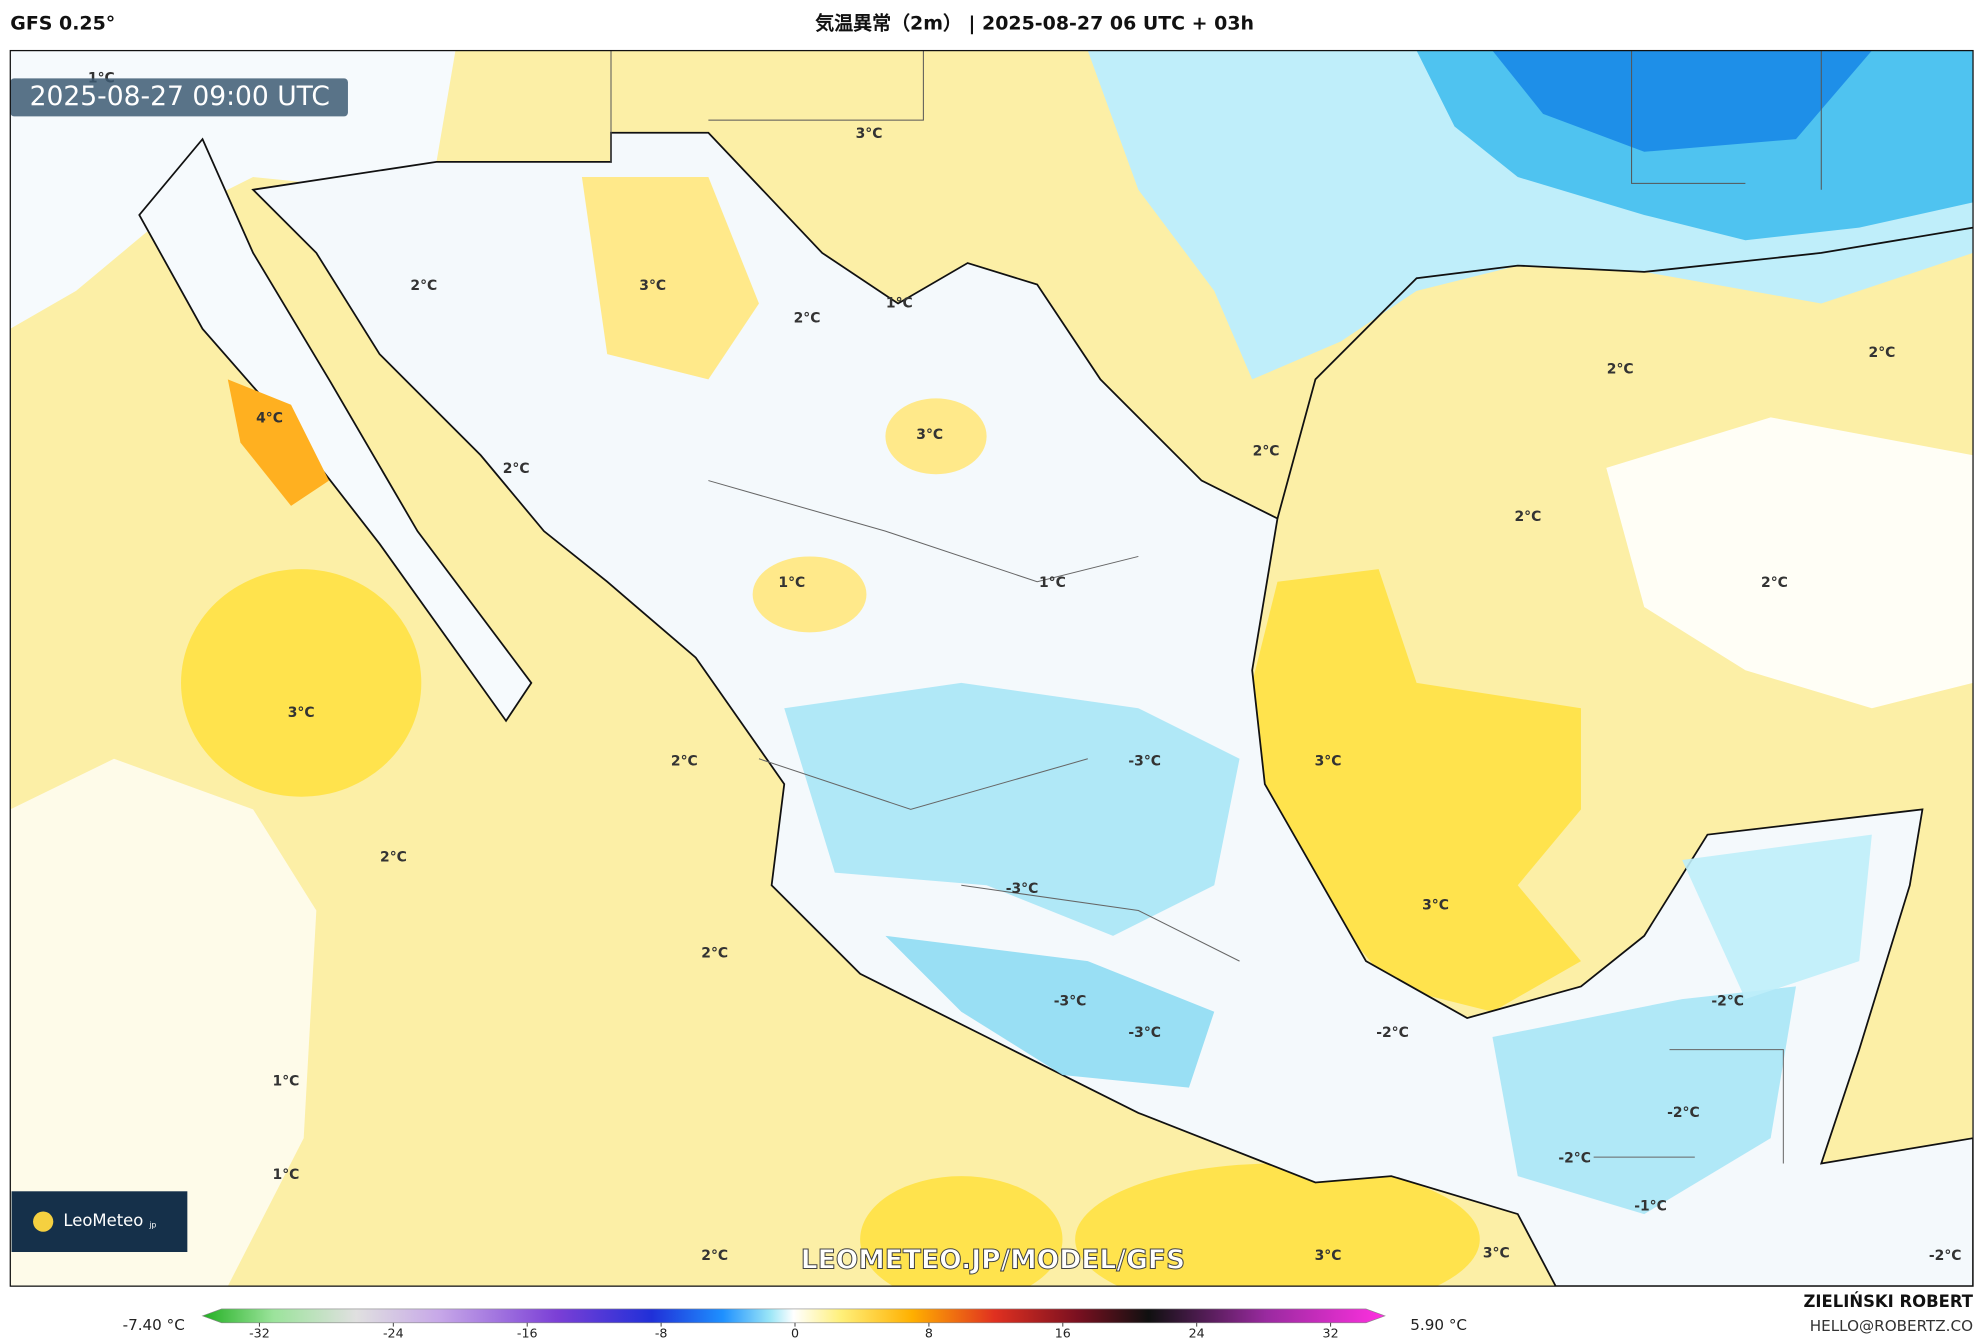 This screenshot has height=1338, width=1977. I want to click on colorbar-tick-label: 24, so click(1197, 1332).